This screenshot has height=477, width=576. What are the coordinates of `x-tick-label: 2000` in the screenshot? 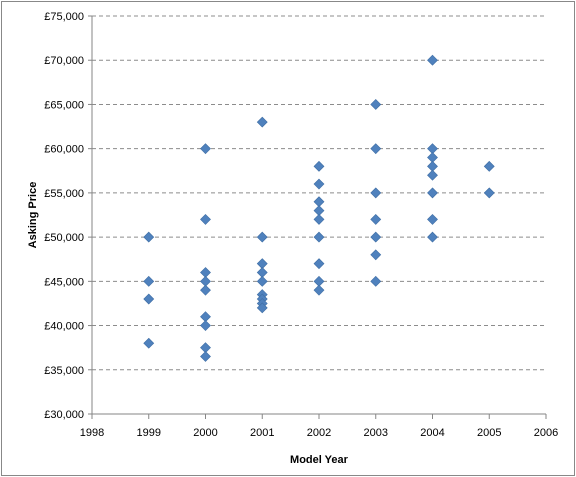 It's located at (205, 433).